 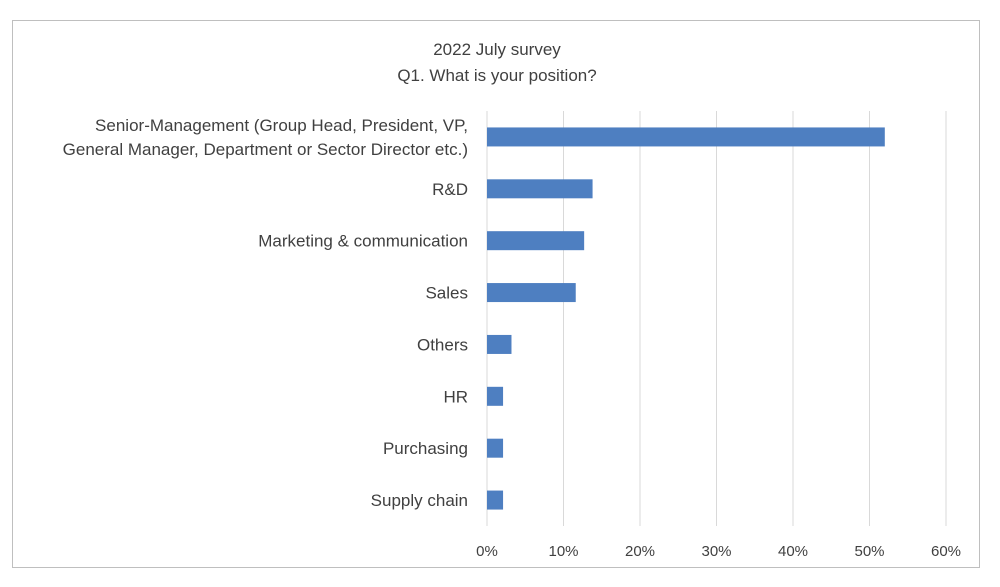 What do you see at coordinates (450, 189) in the screenshot?
I see `category-label: R&D` at bounding box center [450, 189].